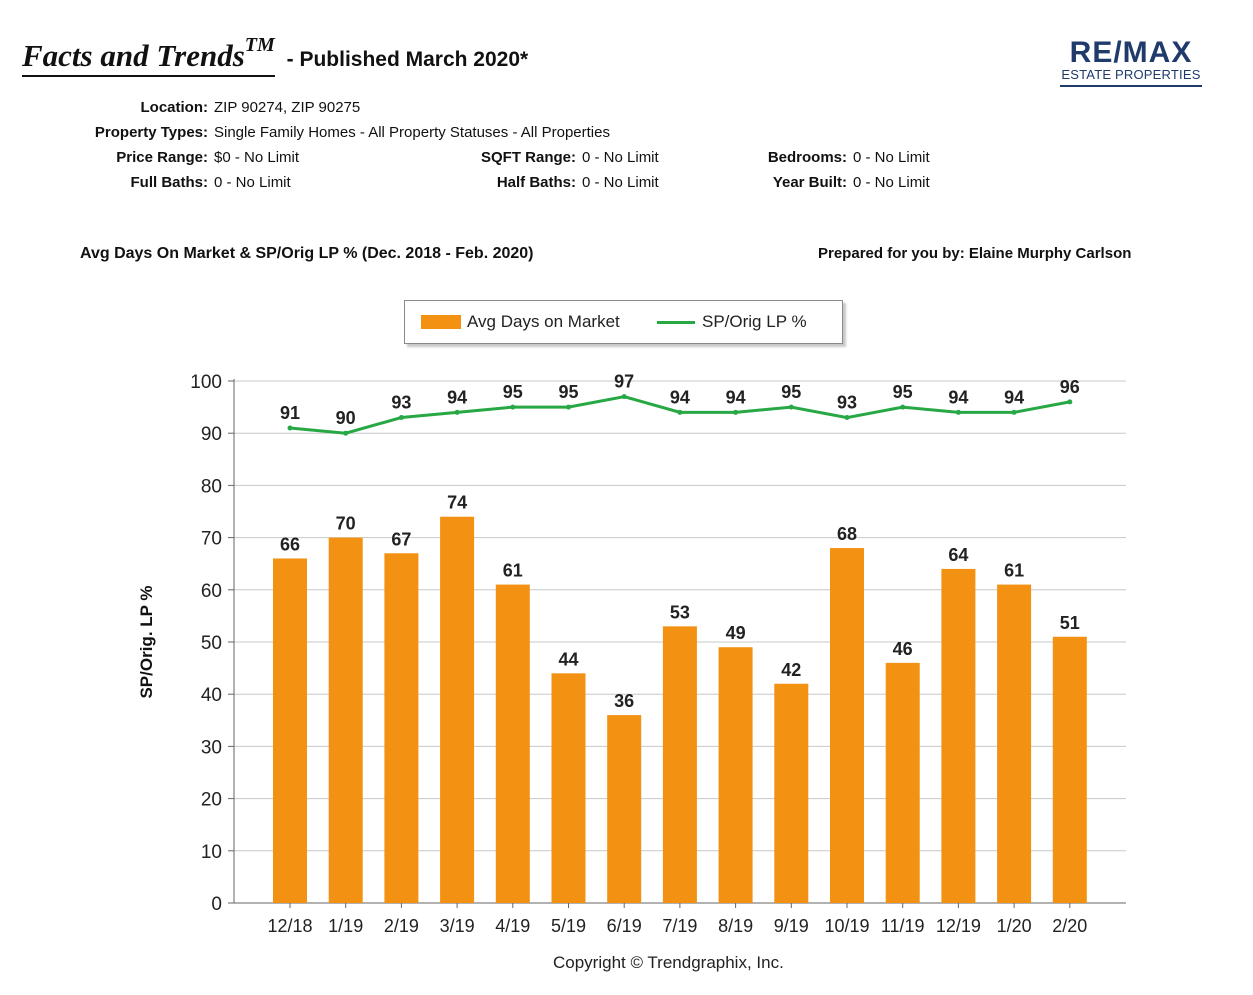 The image size is (1253, 995). I want to click on line-value-label: 91, so click(290, 413).